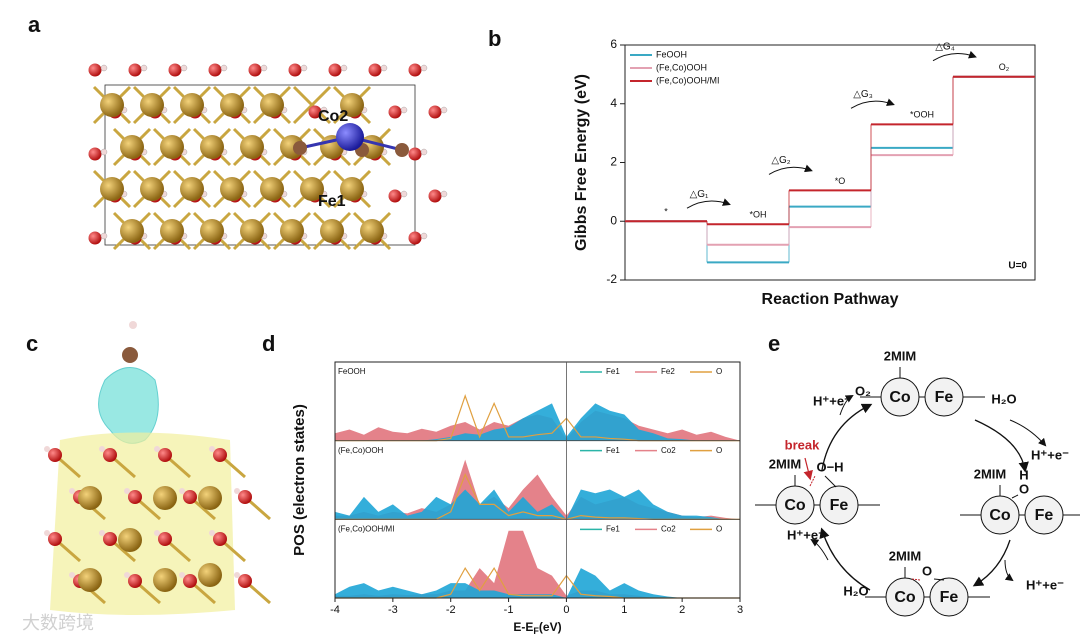 This screenshot has width=1080, height=640. What do you see at coordinates (523, 627) in the screenshot?
I see `x-axis-label-part: E-E` at bounding box center [523, 627].